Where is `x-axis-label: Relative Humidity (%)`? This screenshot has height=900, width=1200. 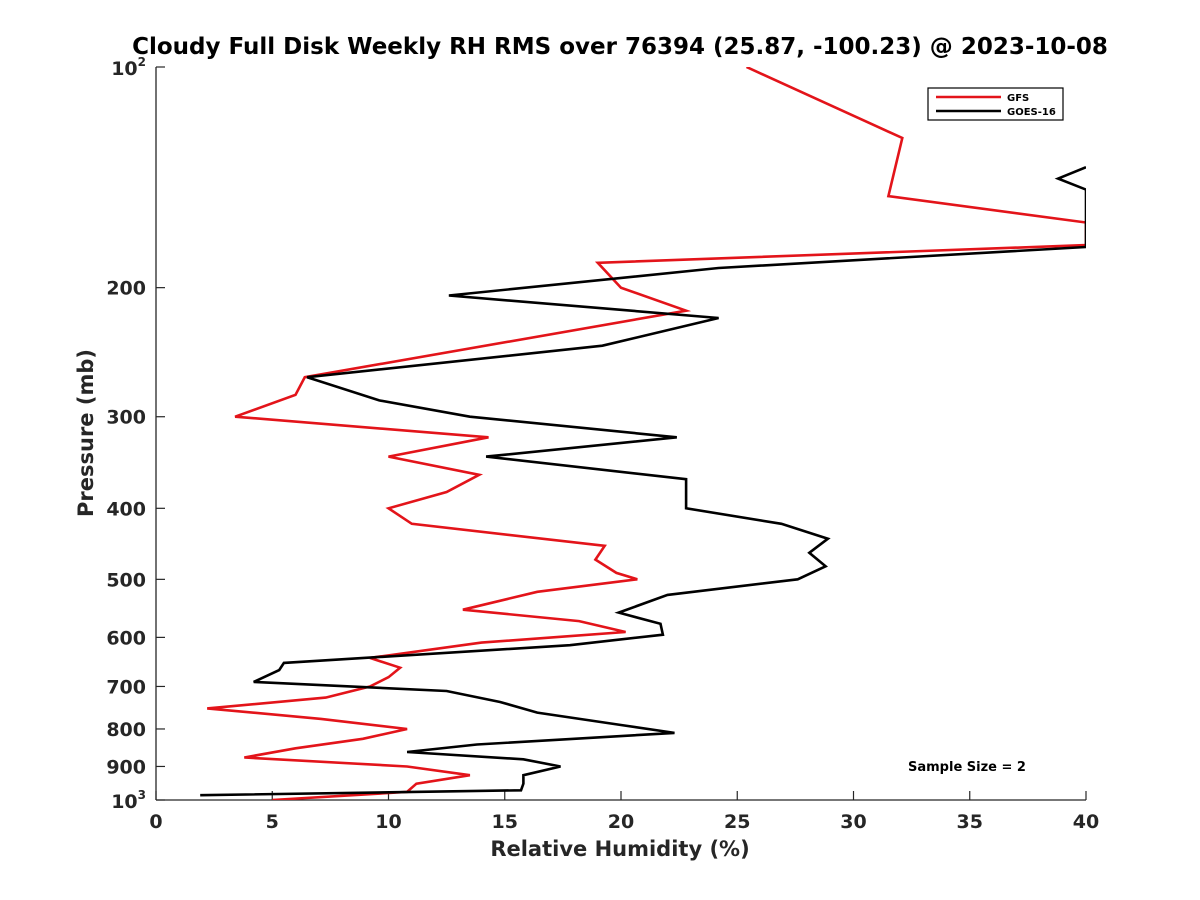 x-axis-label: Relative Humidity (%) is located at coordinates (619, 849).